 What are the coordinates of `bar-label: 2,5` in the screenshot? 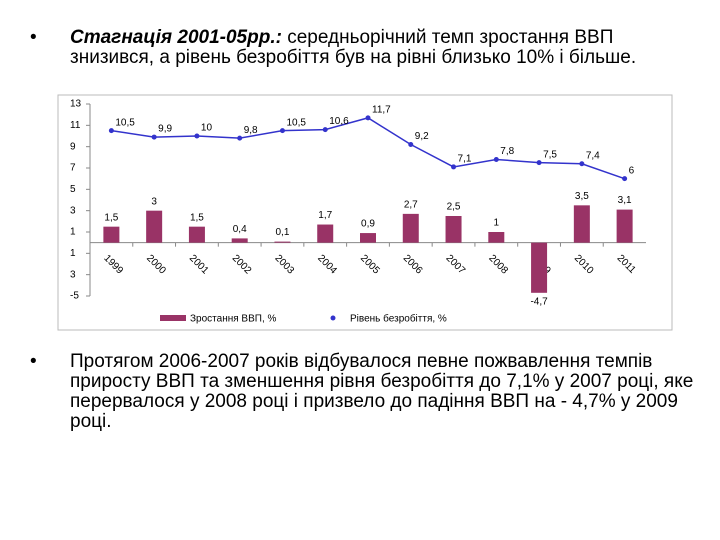 It's located at (454, 207).